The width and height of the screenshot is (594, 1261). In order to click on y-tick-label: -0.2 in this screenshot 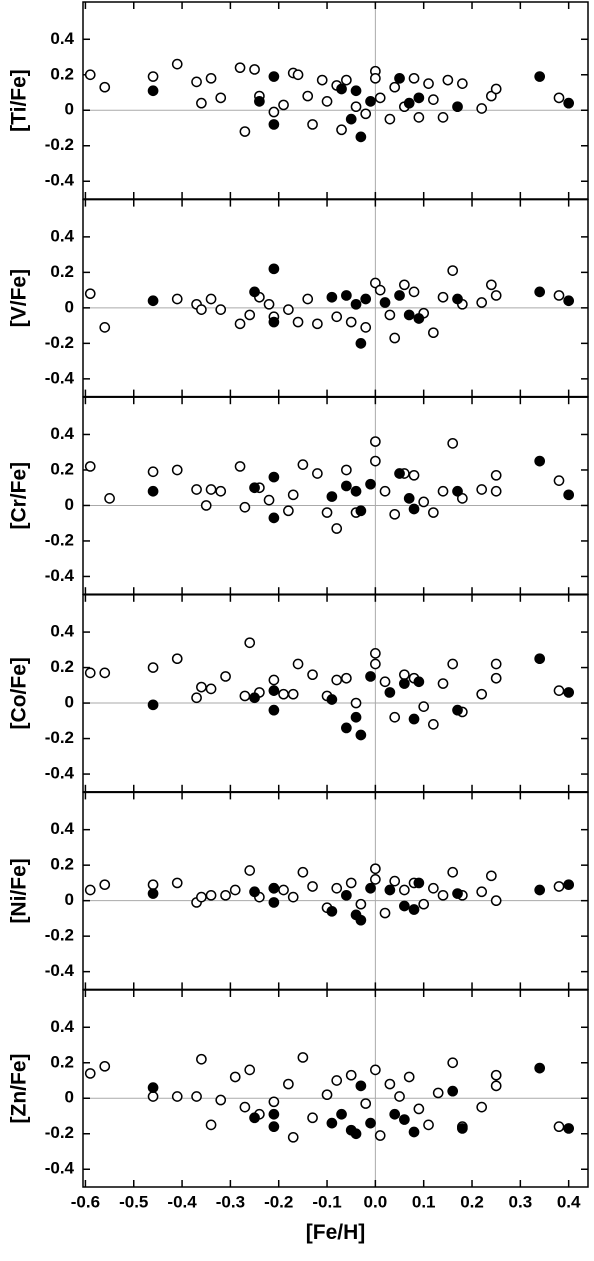, I will do `click(59, 539)`.